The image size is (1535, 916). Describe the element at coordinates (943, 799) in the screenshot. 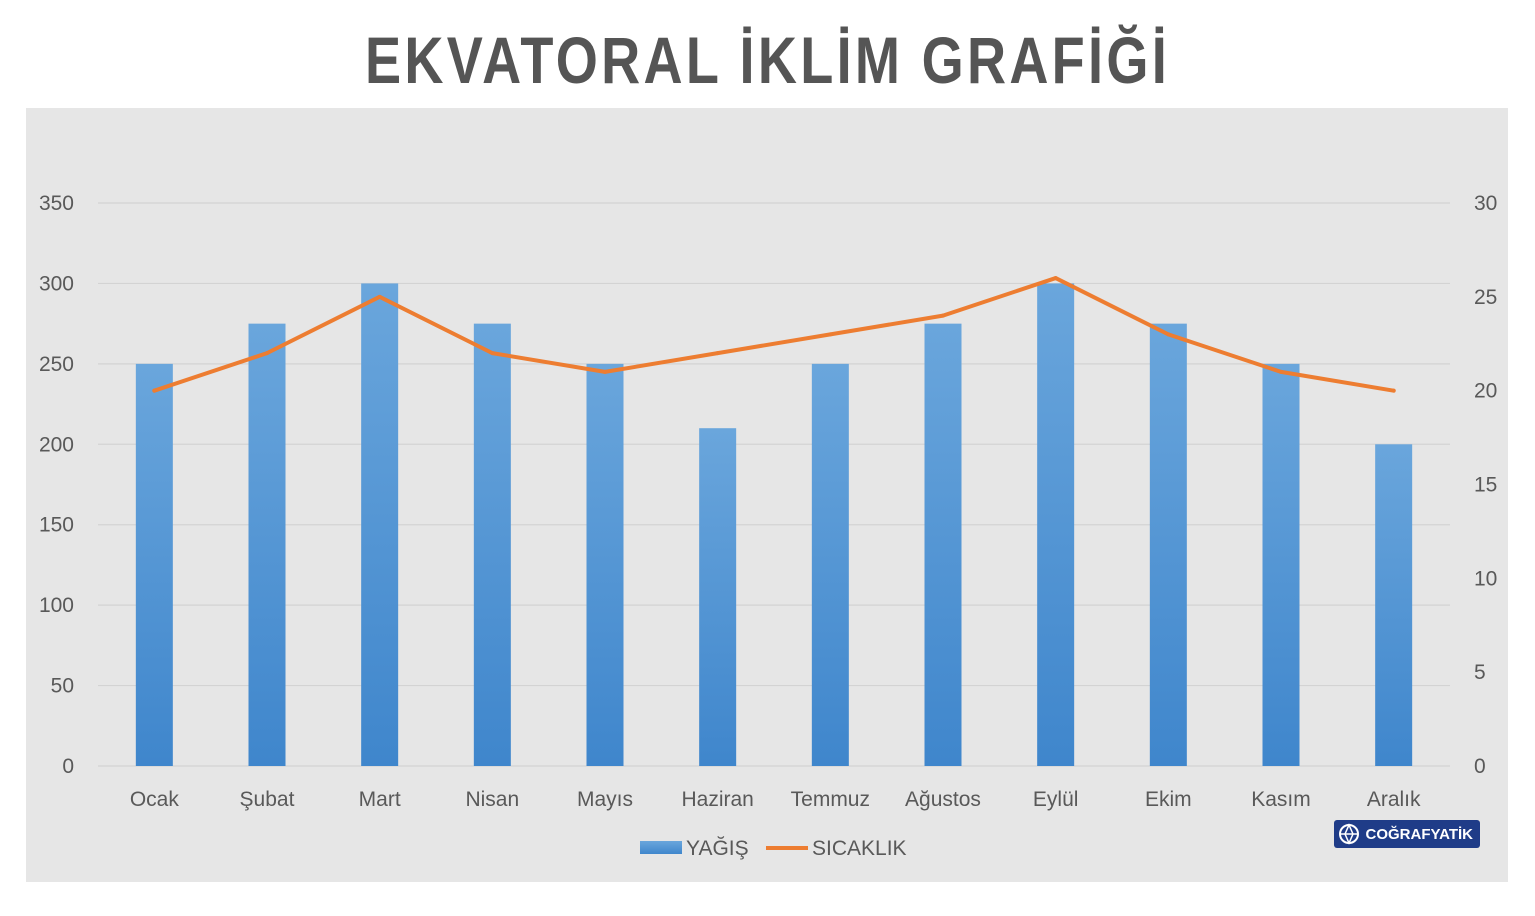

I see `x-label: Ağustos` at that location.